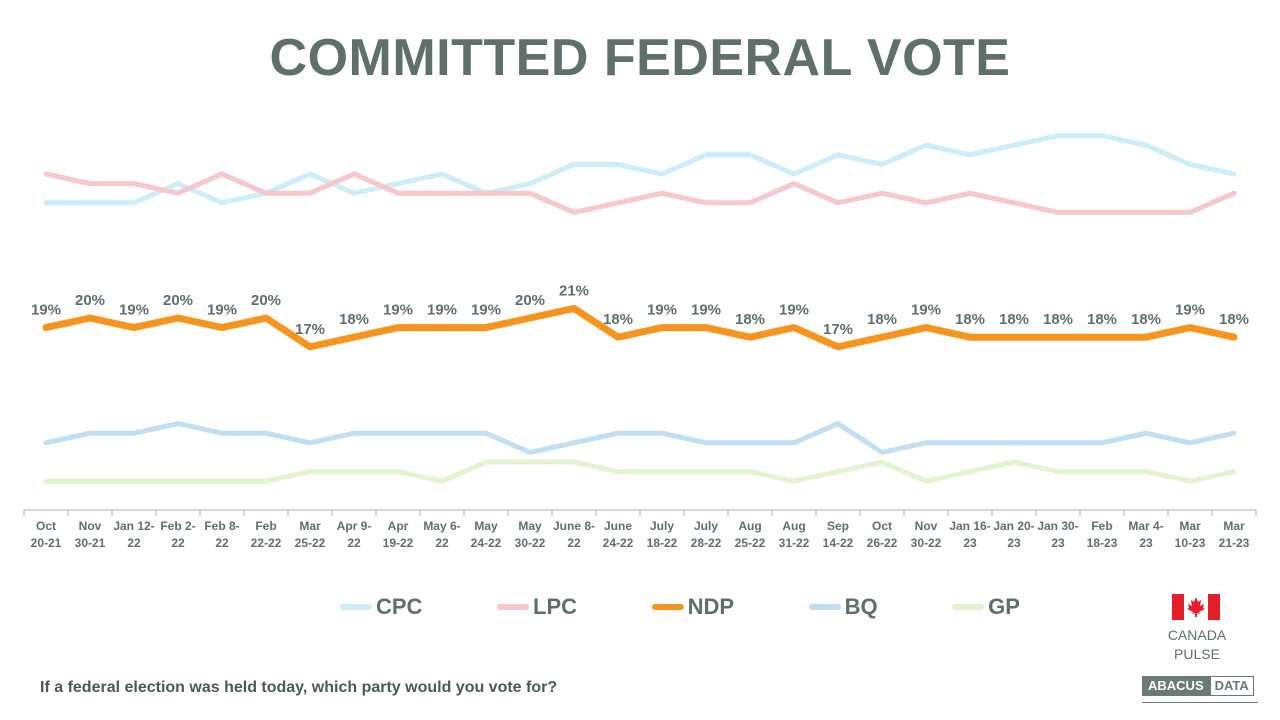  What do you see at coordinates (555, 606) in the screenshot?
I see `legend-label-lpc: LPC` at bounding box center [555, 606].